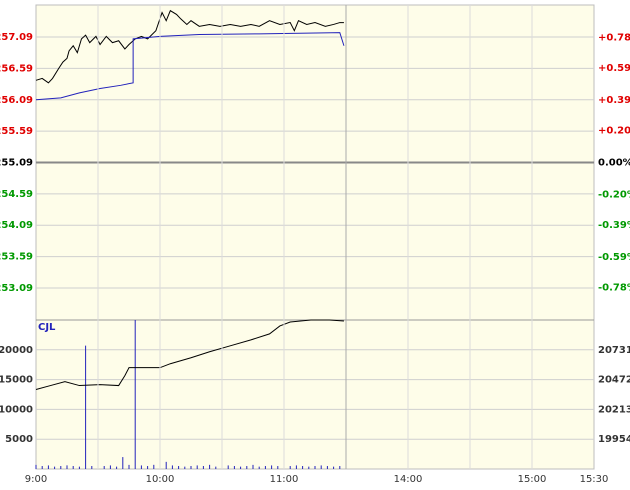 Image resolution: width=630 pixels, height=490 pixels. What do you see at coordinates (16, 100) in the screenshot?
I see `y-tick-label: 256.09` at bounding box center [16, 100].